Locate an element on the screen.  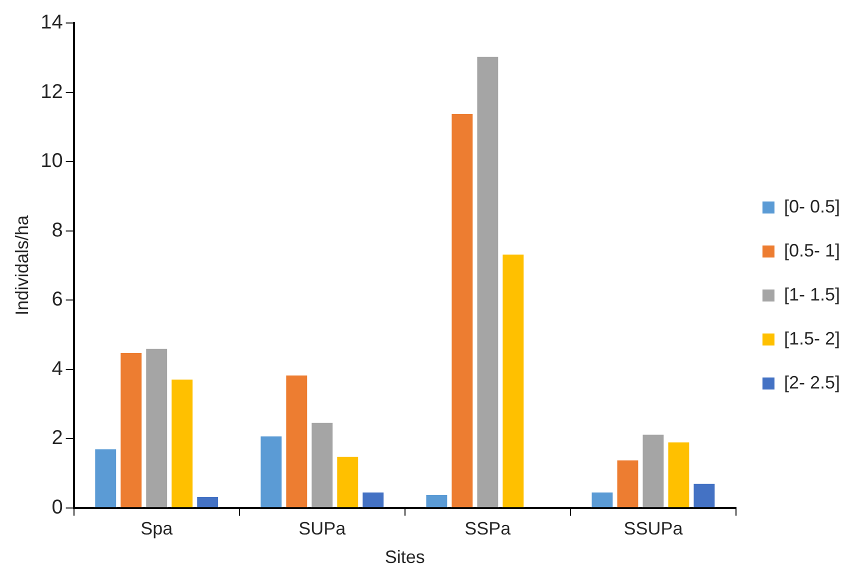
y-tick-label: 8 is located at coordinates (57, 230).